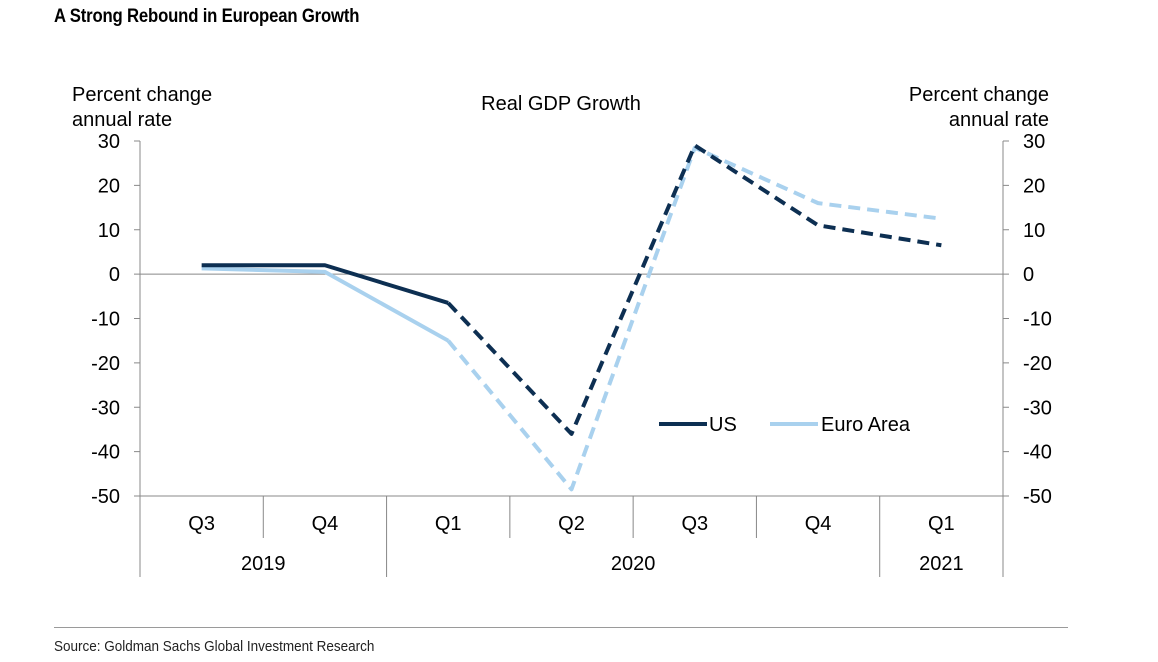  Describe the element at coordinates (105, 497) in the screenshot. I see `left-y-tick-label: -50` at that location.